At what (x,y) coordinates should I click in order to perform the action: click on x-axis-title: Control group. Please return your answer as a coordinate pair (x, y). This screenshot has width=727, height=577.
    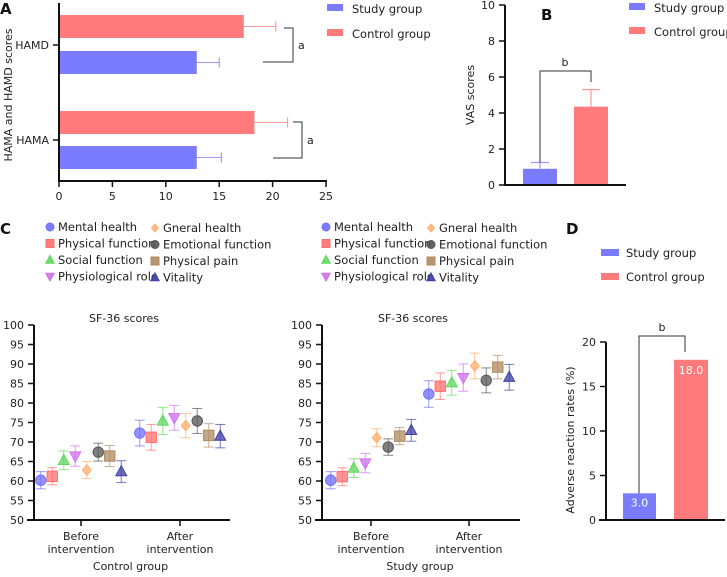
    Looking at the image, I should click on (130, 566).